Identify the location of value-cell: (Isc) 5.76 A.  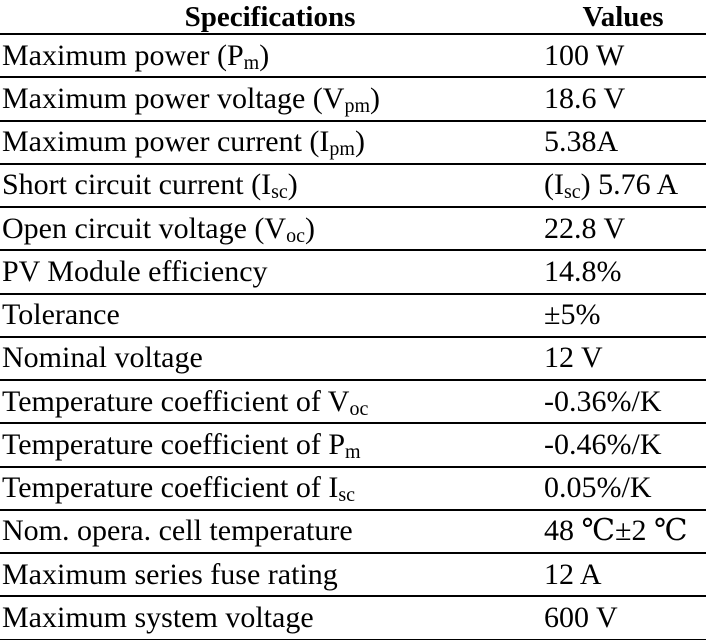
(622, 186).